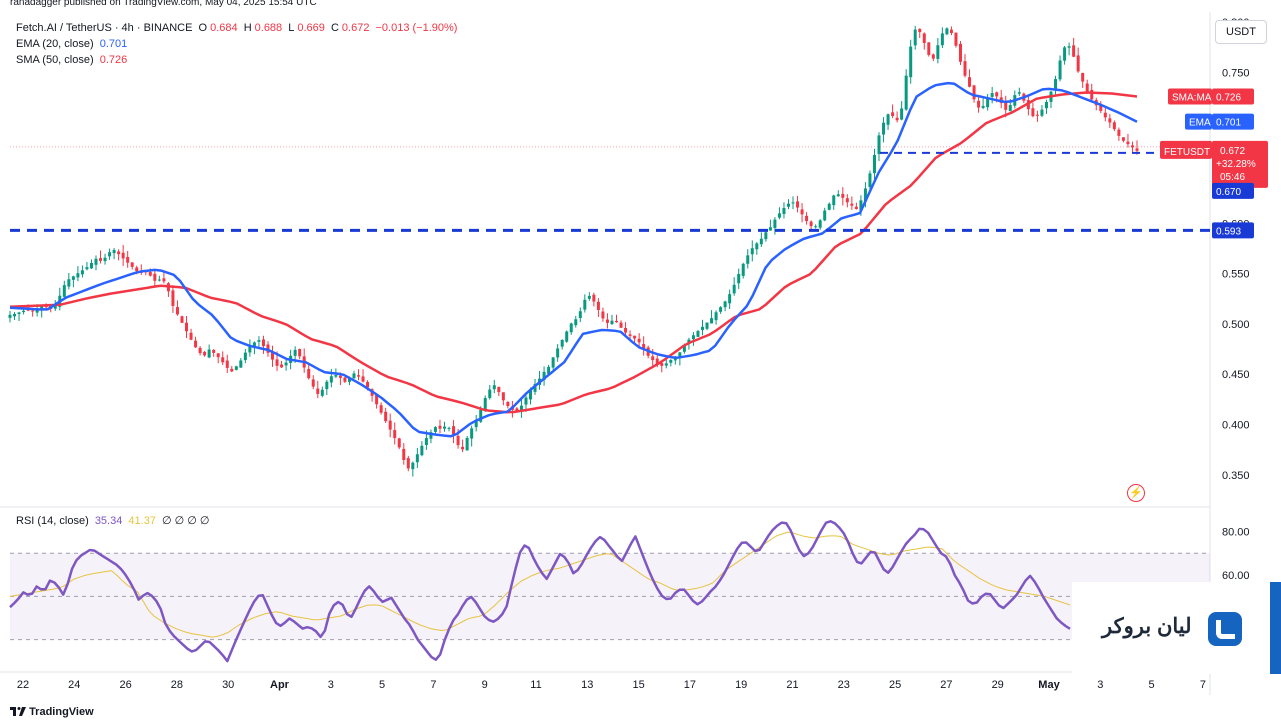 This screenshot has width=1281, height=720. I want to click on time-axis-tick: 22, so click(23, 685).